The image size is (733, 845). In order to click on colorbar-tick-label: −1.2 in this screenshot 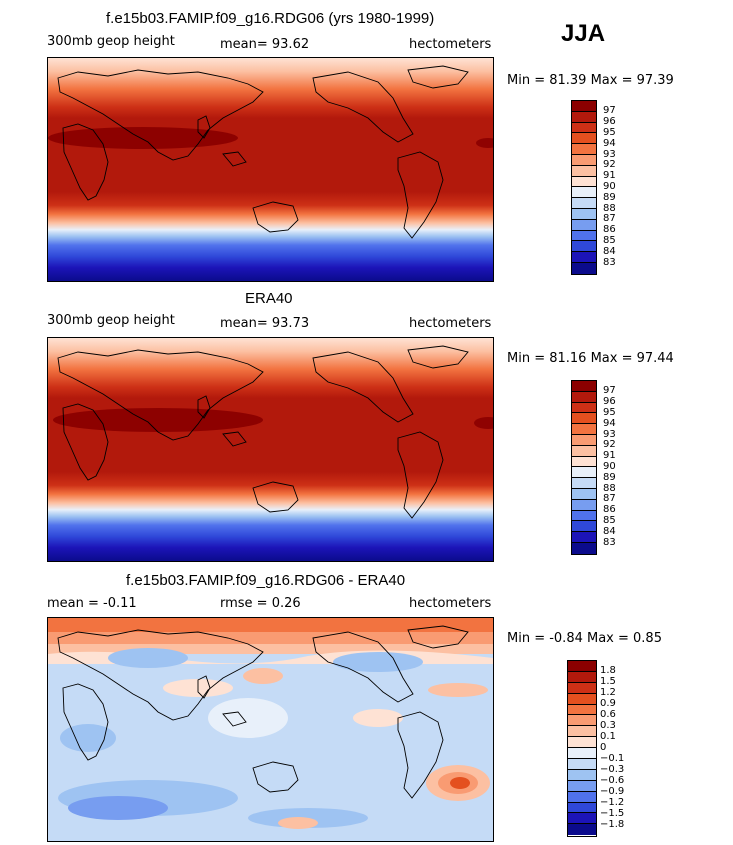, I will do `click(612, 802)`.